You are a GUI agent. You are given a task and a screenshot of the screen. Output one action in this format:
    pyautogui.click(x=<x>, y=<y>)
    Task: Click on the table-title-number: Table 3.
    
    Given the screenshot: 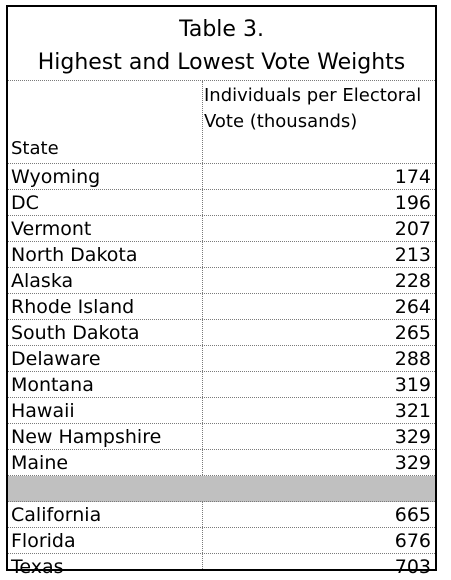 What is the action you would take?
    pyautogui.click(x=221, y=29)
    